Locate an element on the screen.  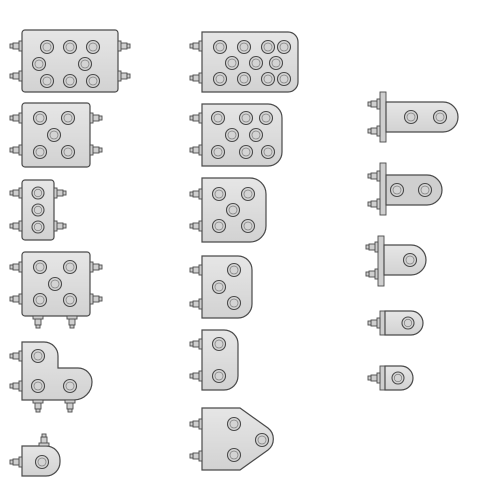
plate-rounded-8-hole is located at coordinates (244, 62).